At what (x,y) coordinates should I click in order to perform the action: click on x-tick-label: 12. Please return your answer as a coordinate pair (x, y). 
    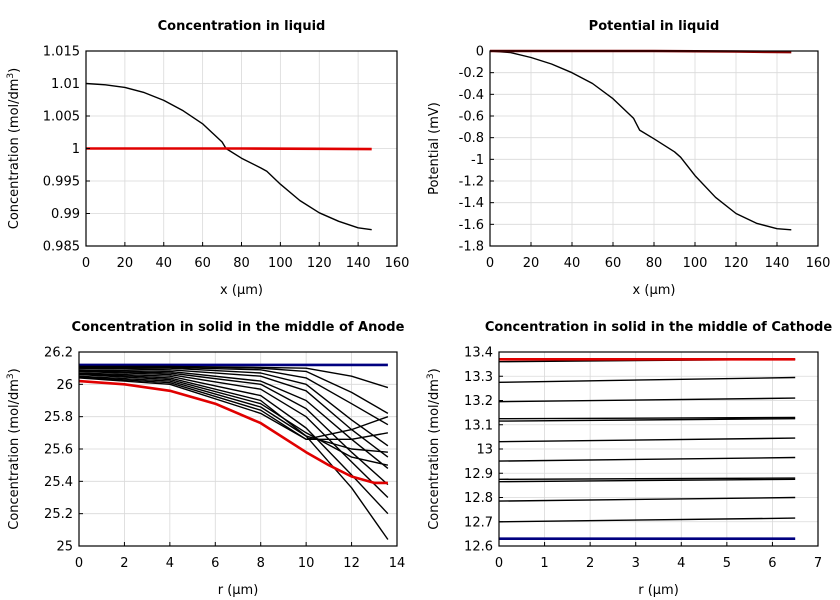
    Looking at the image, I should click on (351, 563).